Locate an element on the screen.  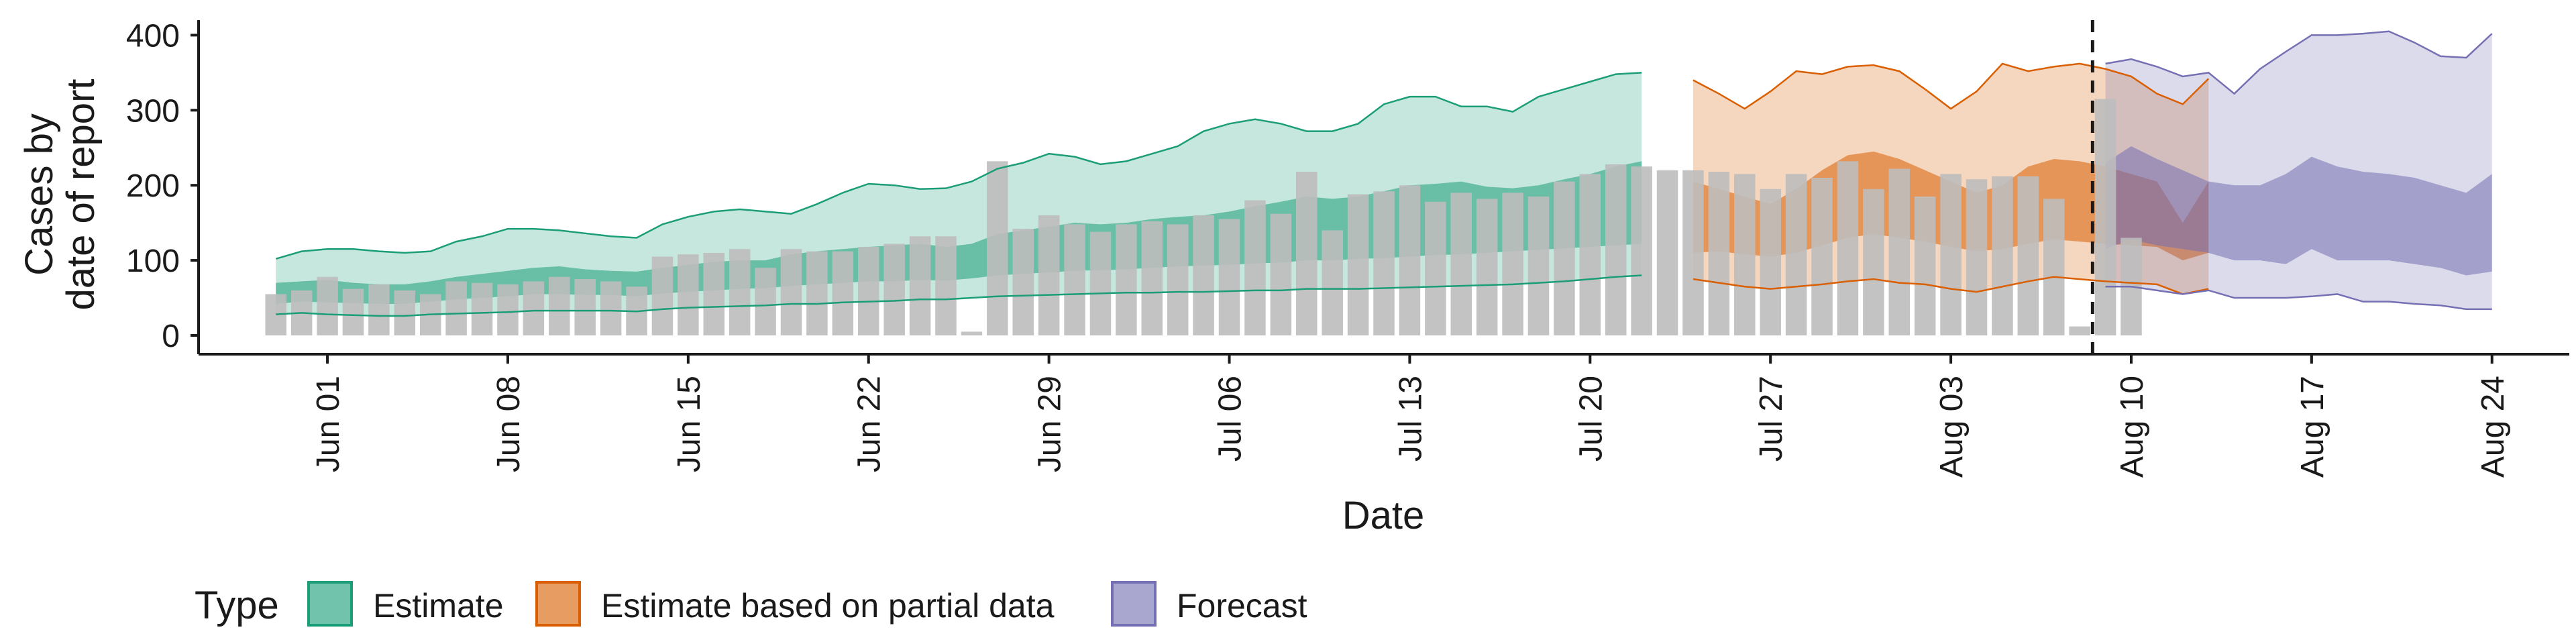
legend-item-estimate: Estimate is located at coordinates (405, 604).